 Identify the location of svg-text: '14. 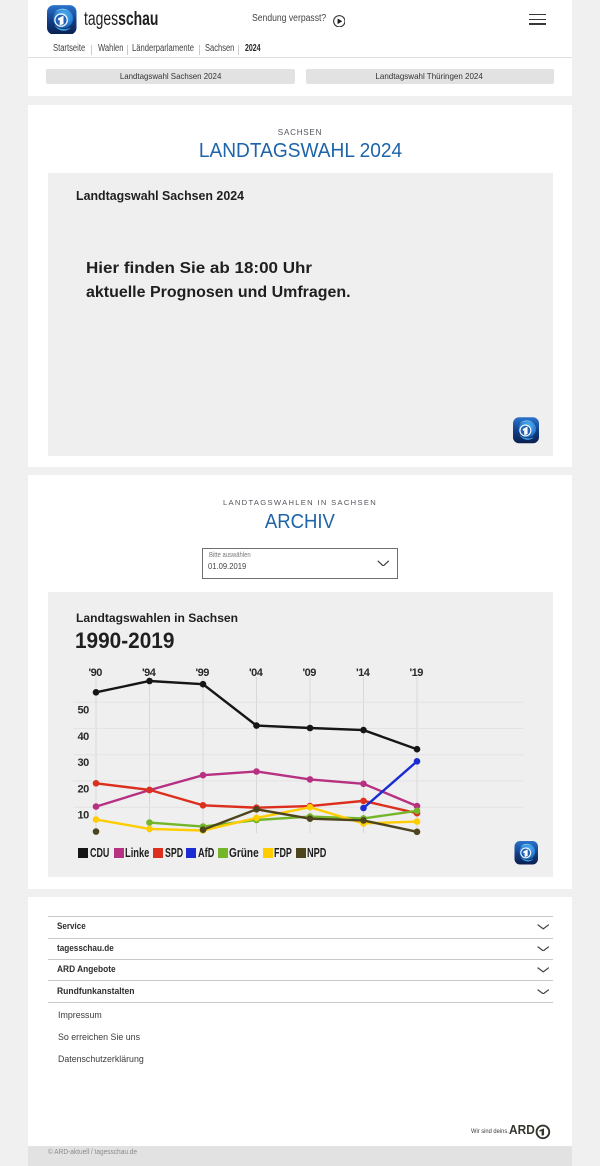
(362, 673).